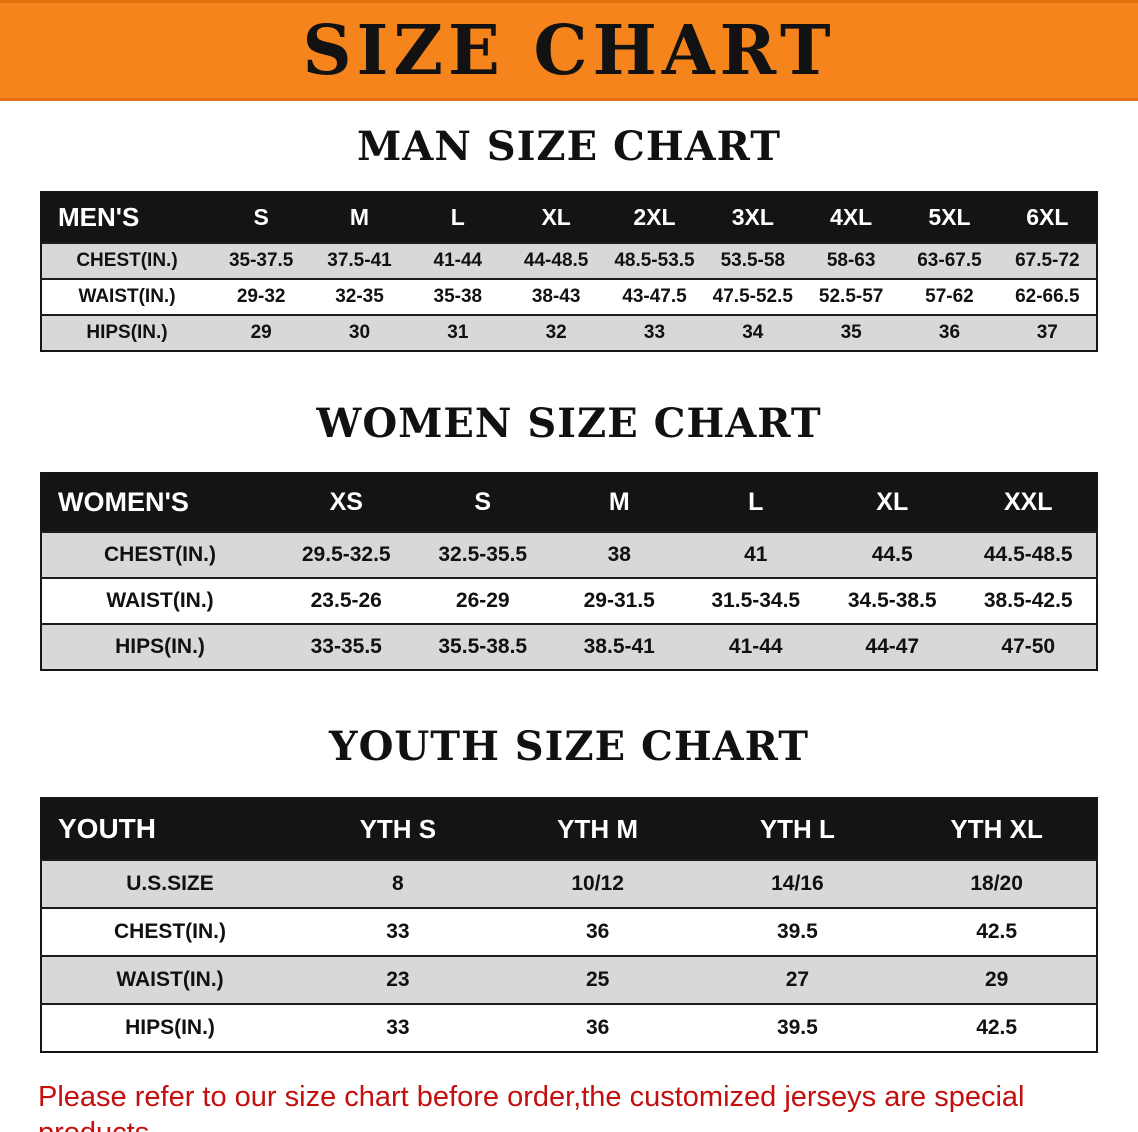  I want to click on size-column-header: YTH XL, so click(997, 829).